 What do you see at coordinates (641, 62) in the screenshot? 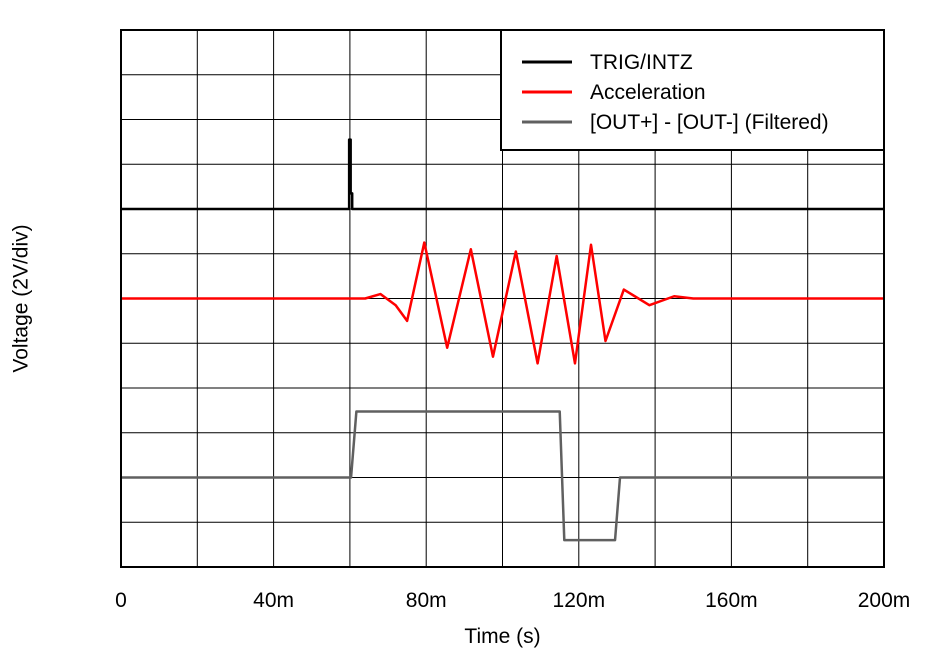
I see `legend-label: TRIG/INTZ` at bounding box center [641, 62].